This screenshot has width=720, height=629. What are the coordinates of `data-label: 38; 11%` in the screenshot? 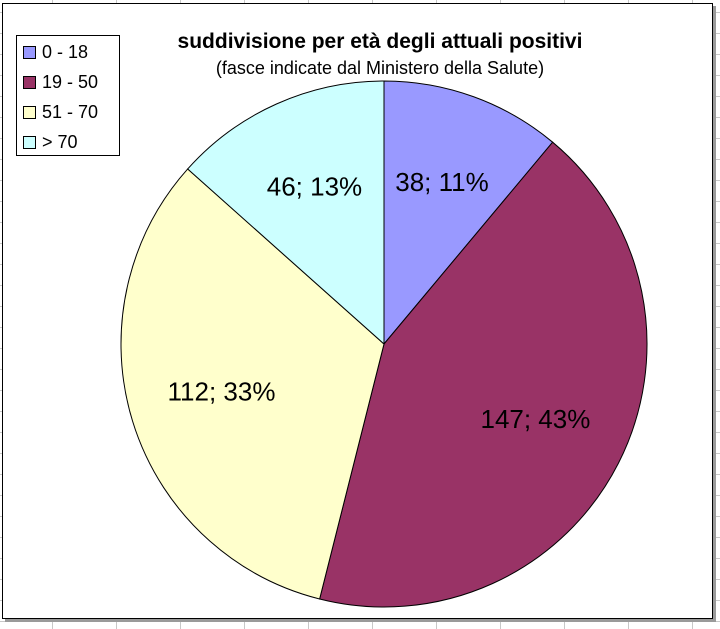 It's located at (441, 182).